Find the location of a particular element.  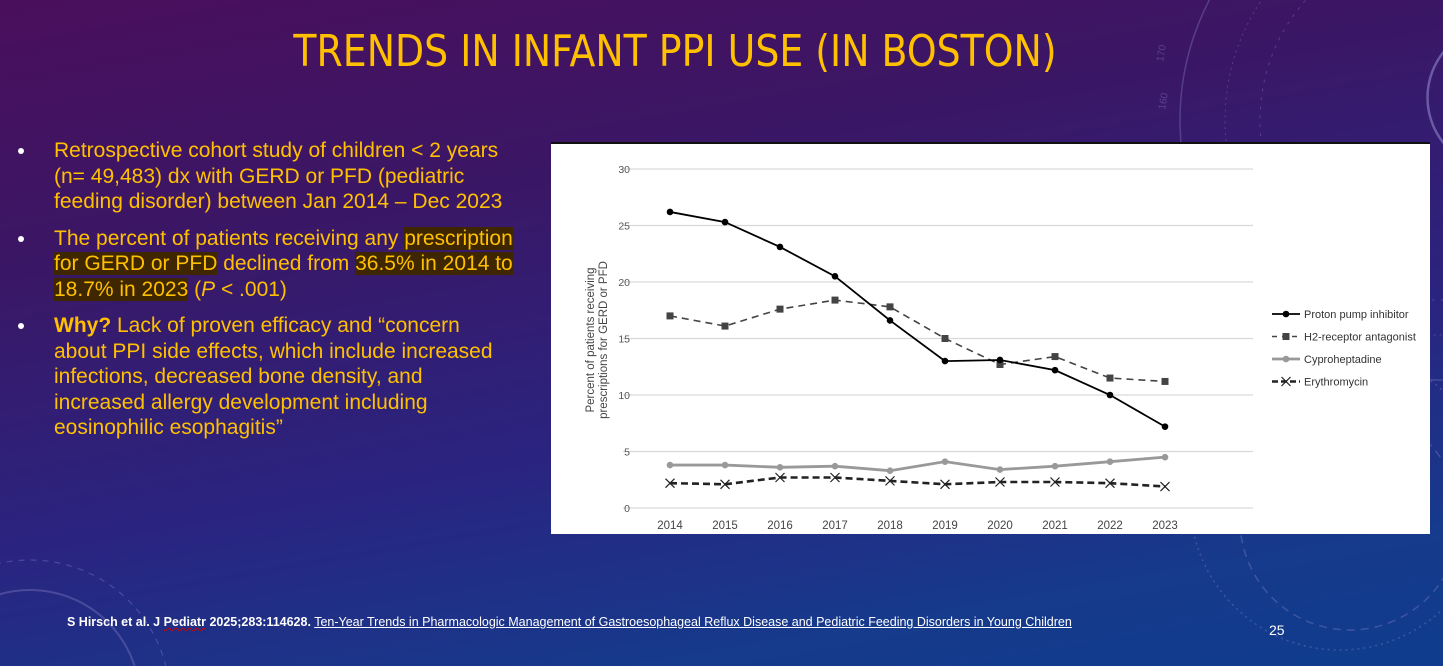

x-tick-label: 2019 is located at coordinates (945, 526).